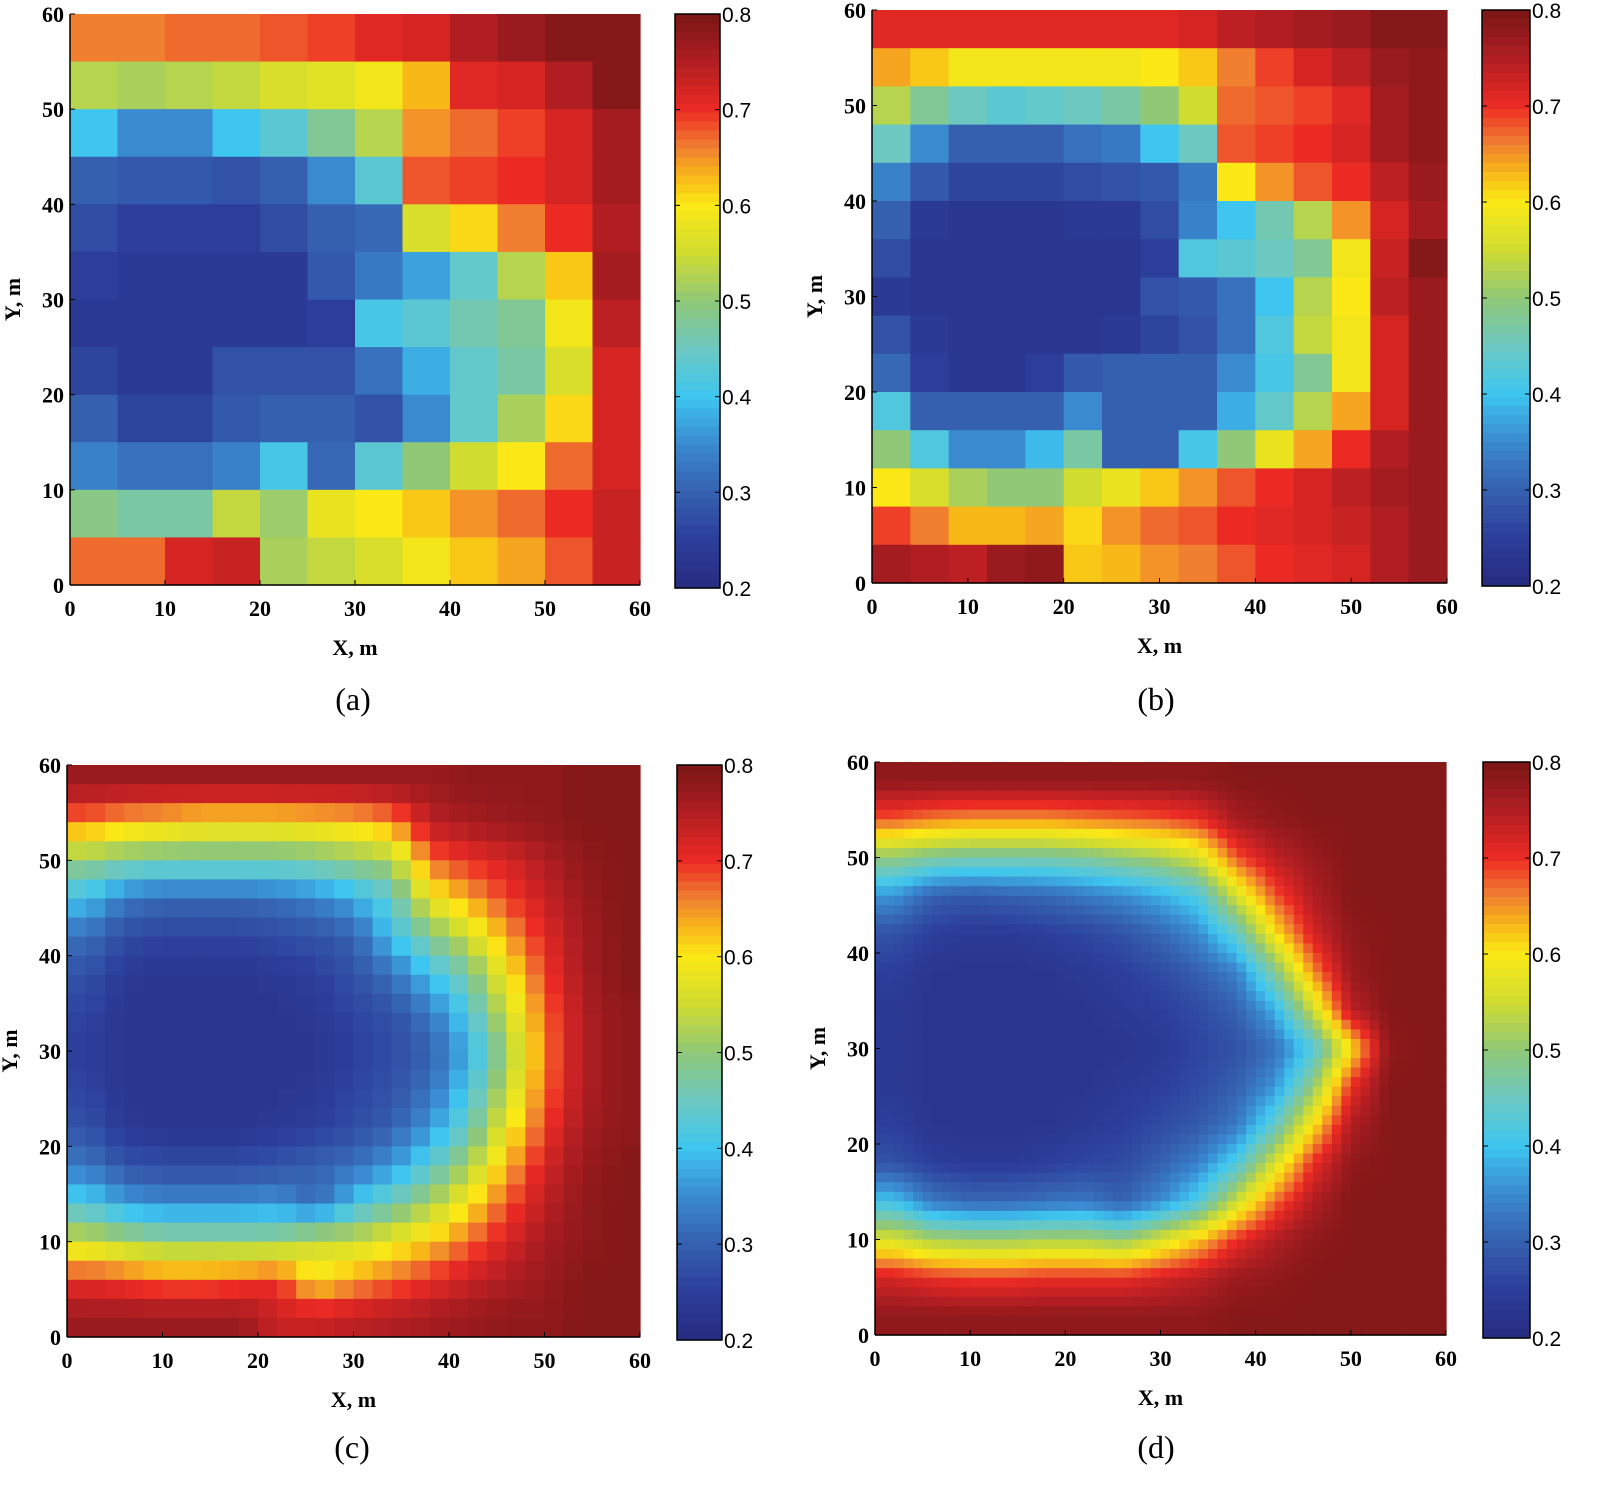 The height and width of the screenshot is (1502, 1605). What do you see at coordinates (1546, 491) in the screenshot?
I see `colorbar-tick-label: 0.3` at bounding box center [1546, 491].